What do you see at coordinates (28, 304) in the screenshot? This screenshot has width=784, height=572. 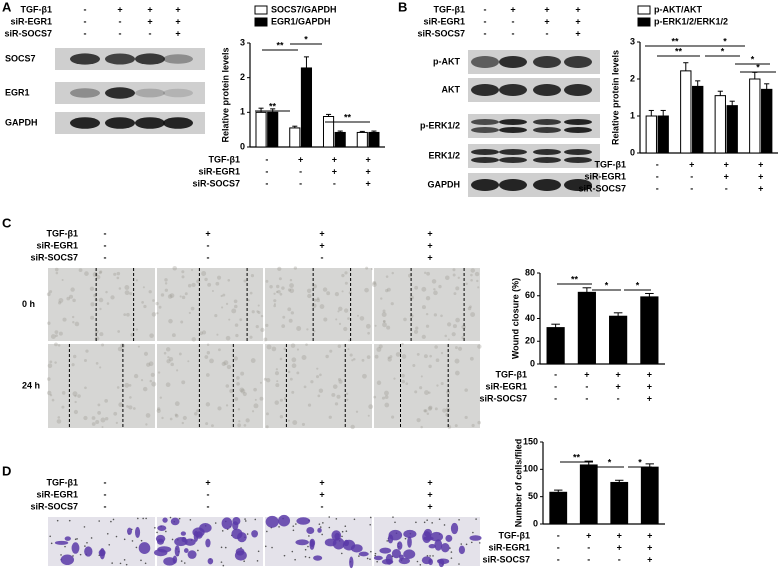 I see `row-label: 0 h` at bounding box center [28, 304].